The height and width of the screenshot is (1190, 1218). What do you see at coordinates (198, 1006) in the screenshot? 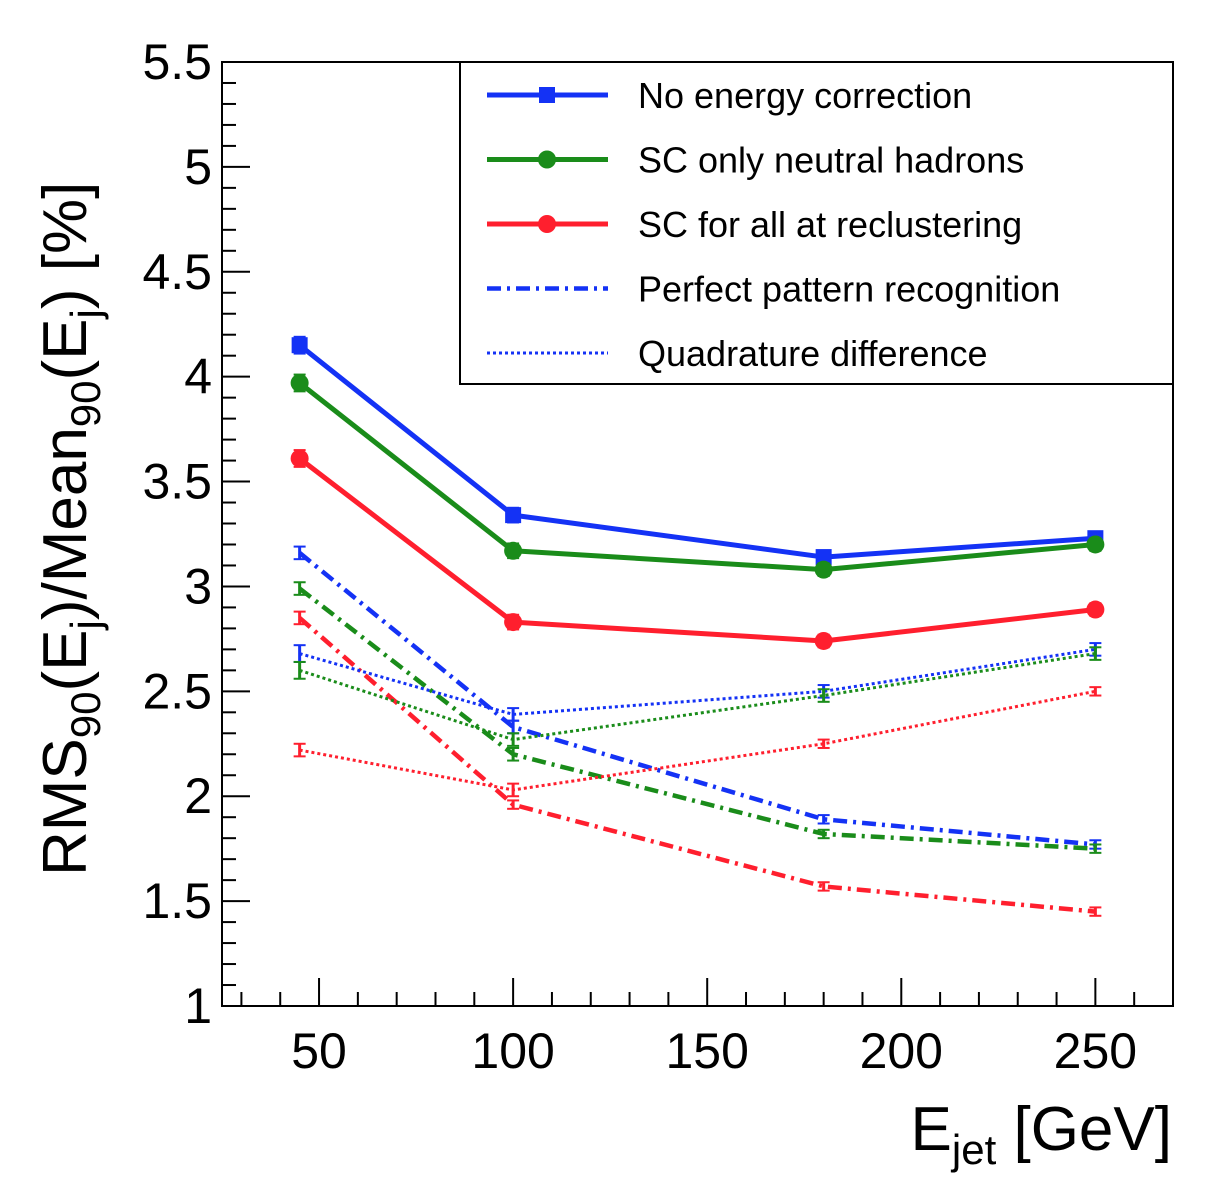
I see `y-tick-label: 1` at bounding box center [198, 1006].